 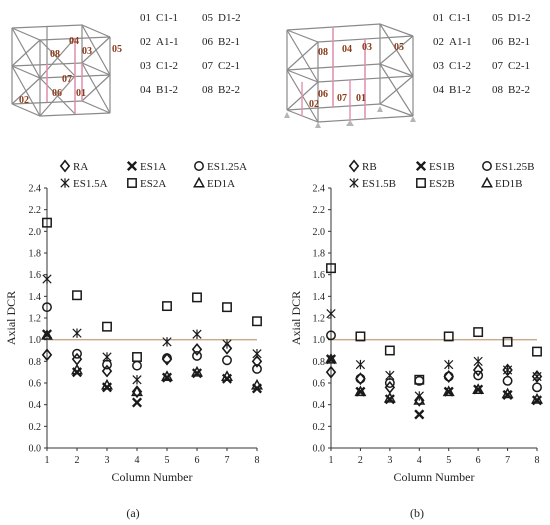 What do you see at coordinates (35, 340) in the screenshot?
I see `y-tick-label: 1.0` at bounding box center [35, 340].